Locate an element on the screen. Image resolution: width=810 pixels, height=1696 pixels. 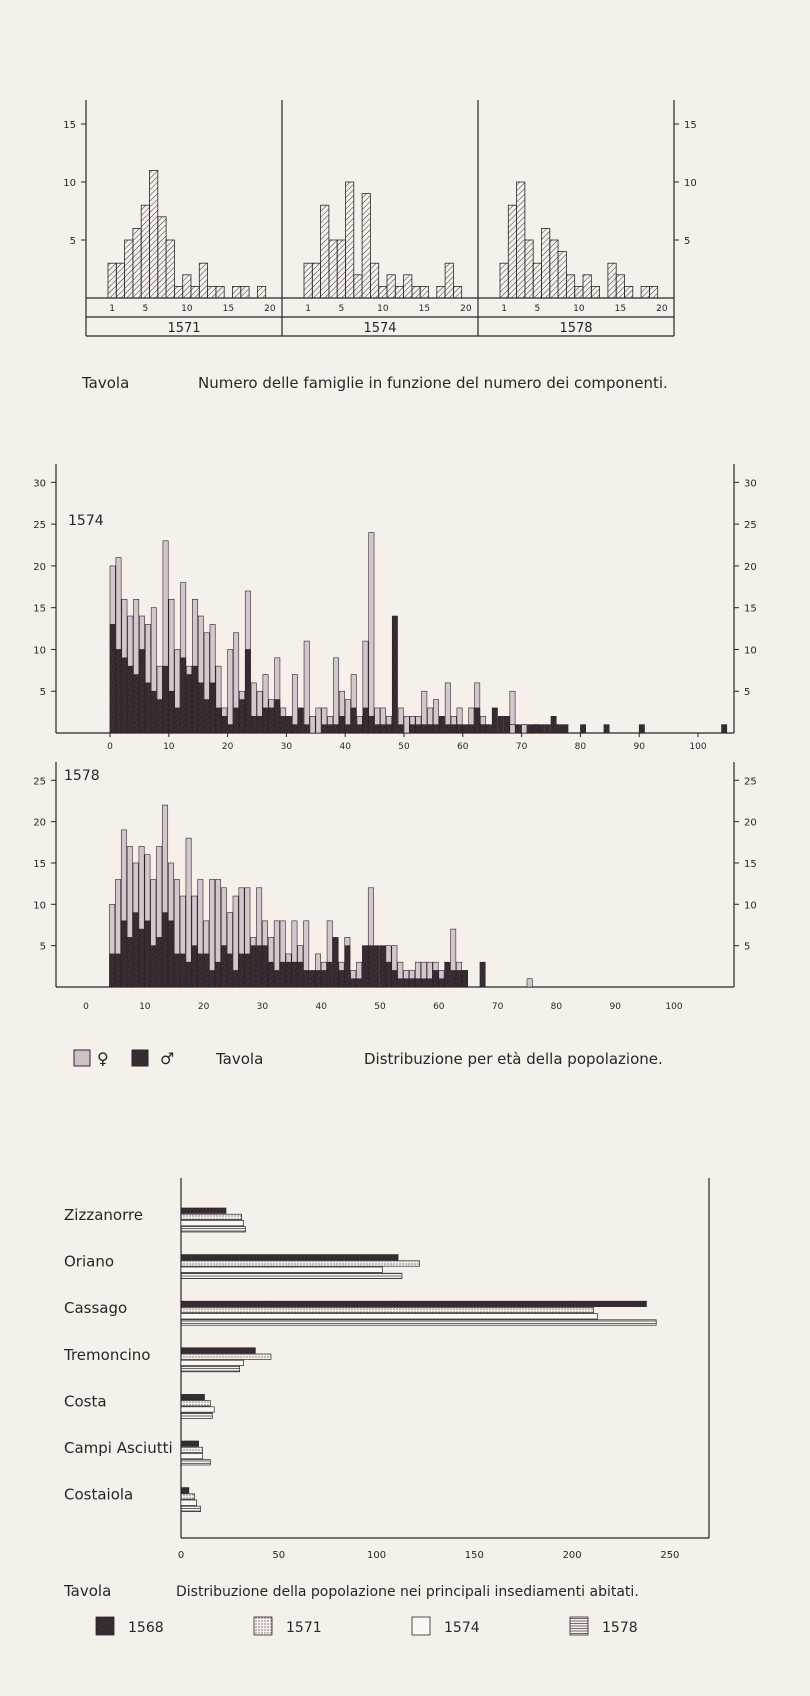
c1-xtick-label: 1 is located at coordinates (112, 309).